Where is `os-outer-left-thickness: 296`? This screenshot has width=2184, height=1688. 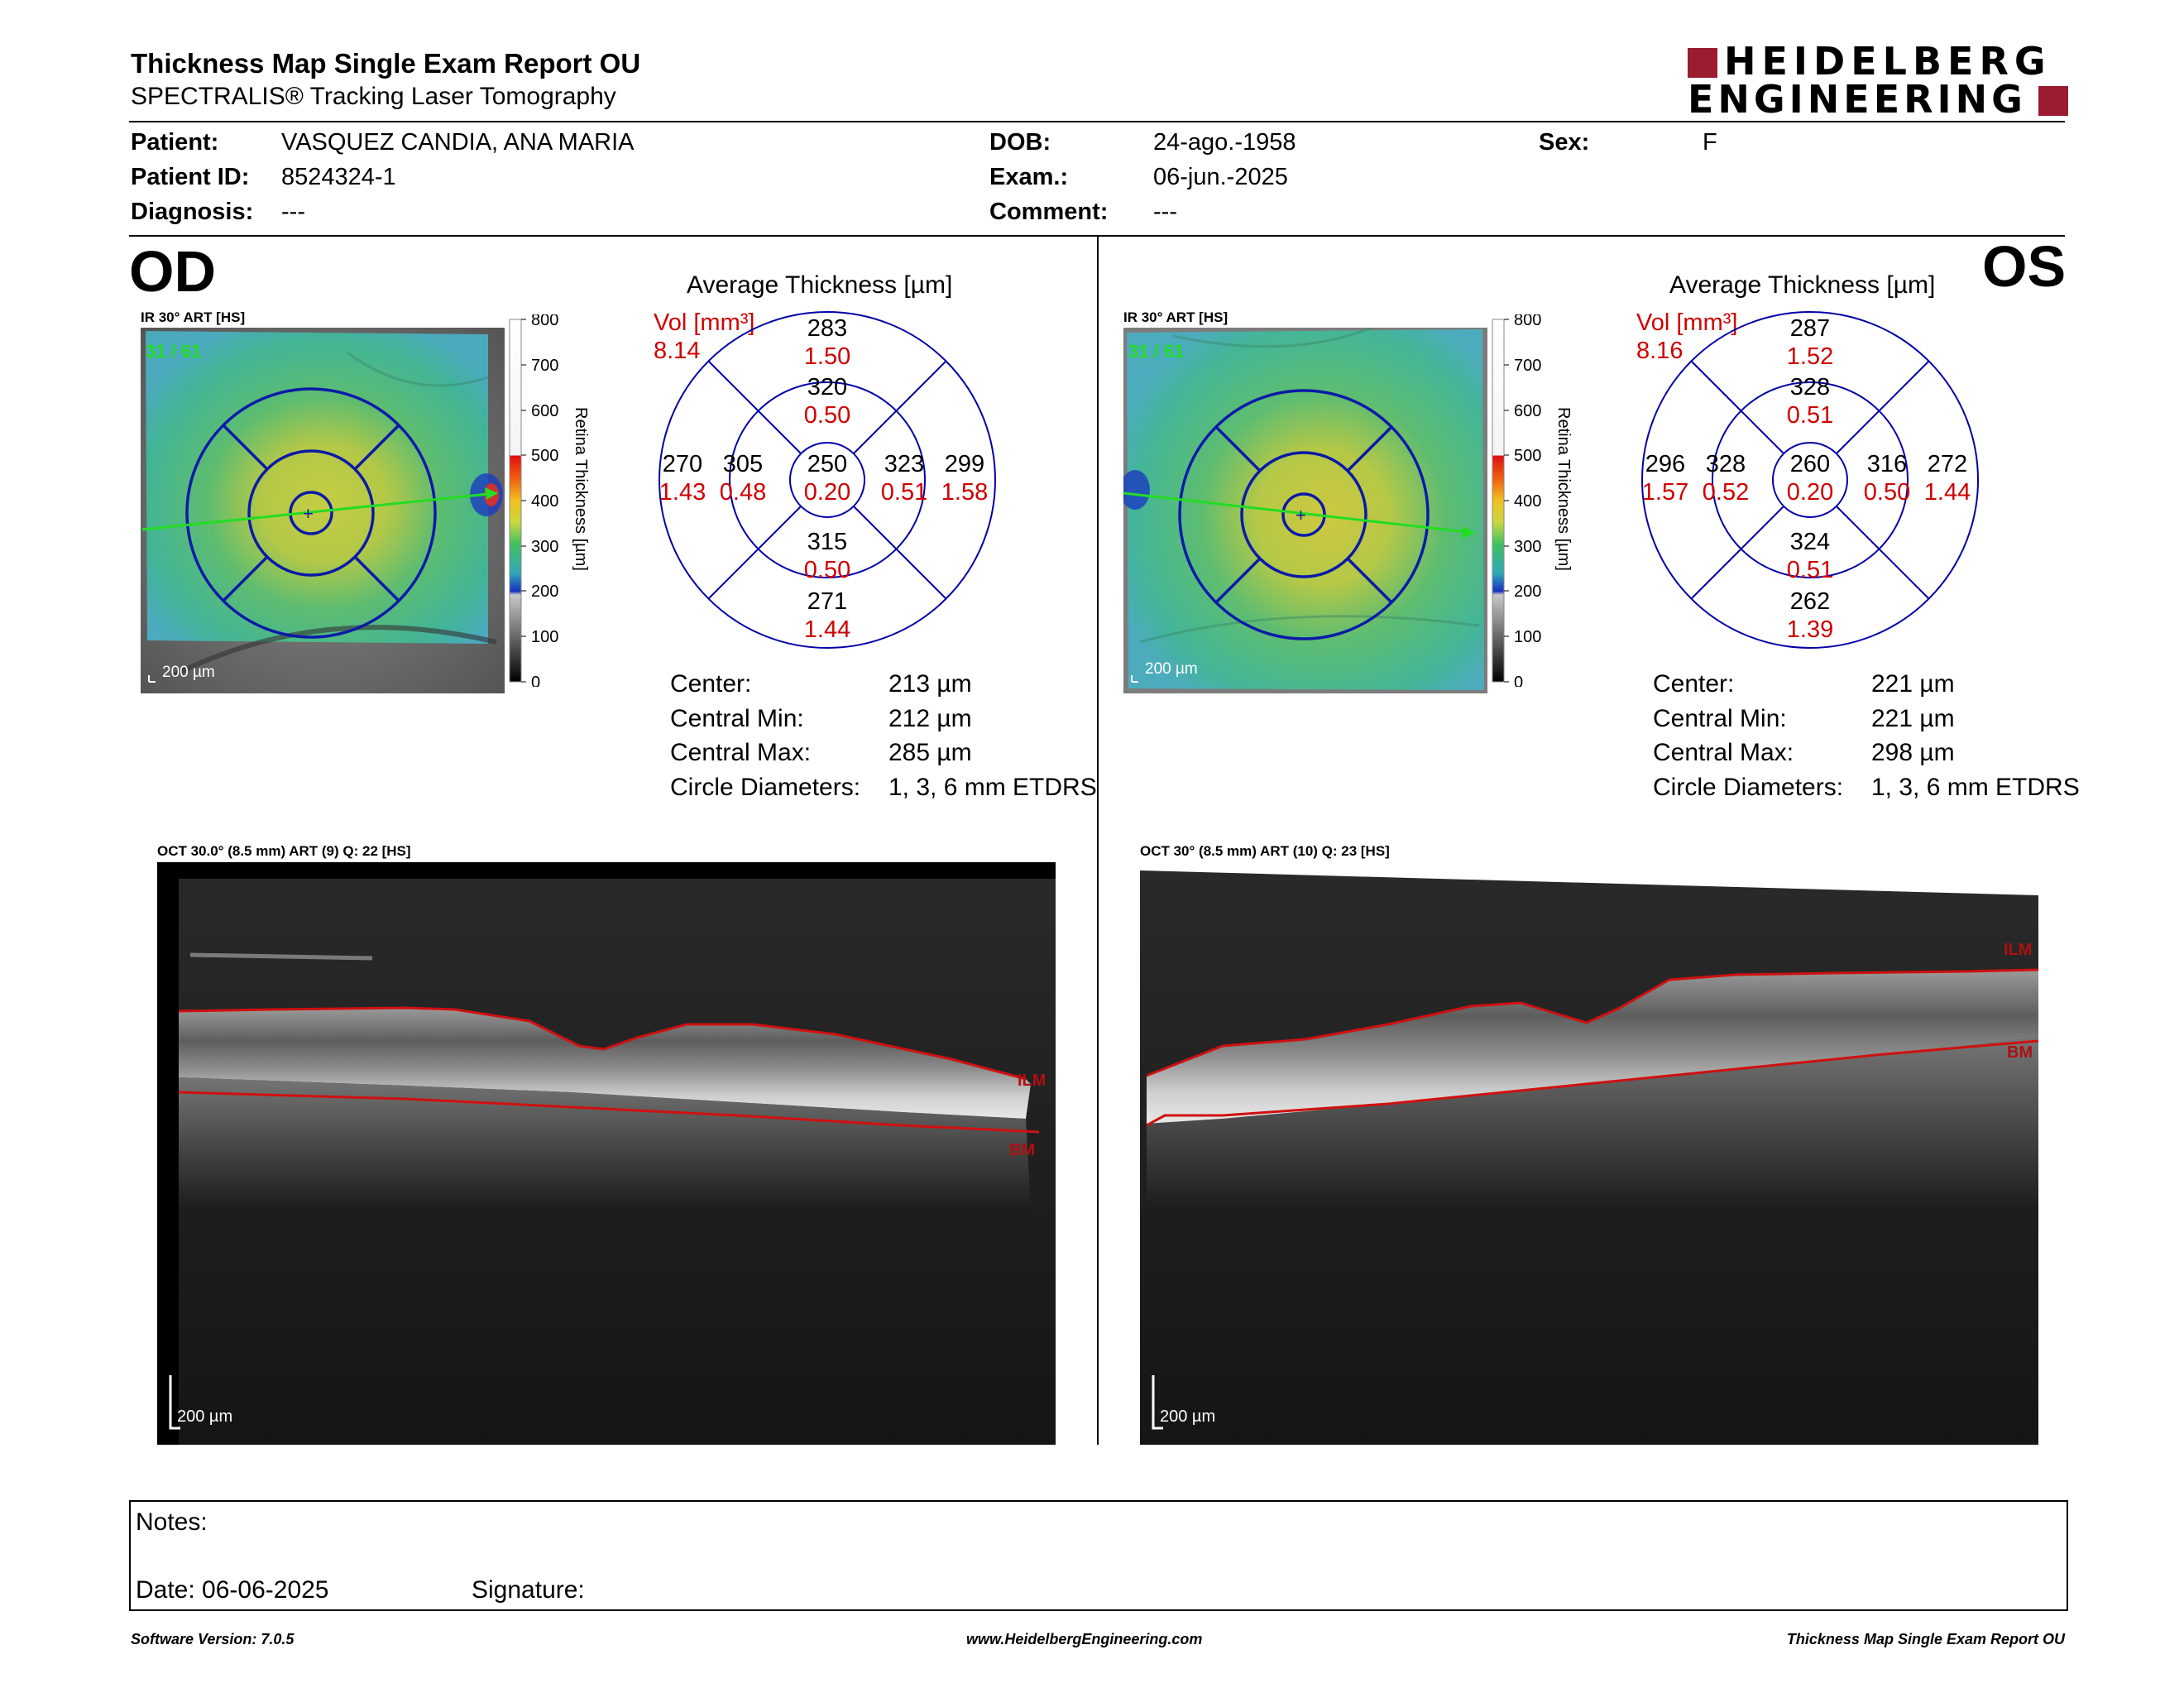
os-outer-left-thickness: 296 is located at coordinates (1665, 464).